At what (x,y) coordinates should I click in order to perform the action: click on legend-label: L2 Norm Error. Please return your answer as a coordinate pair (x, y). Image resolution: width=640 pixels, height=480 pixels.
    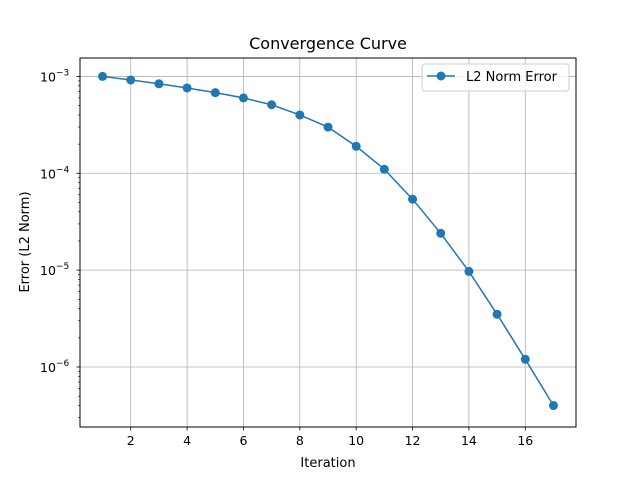
    Looking at the image, I should click on (512, 77).